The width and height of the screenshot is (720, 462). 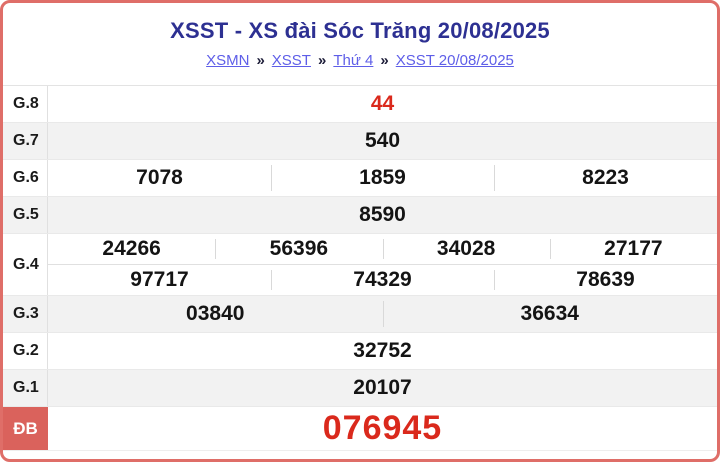 What do you see at coordinates (382, 387) in the screenshot?
I see `prize-number: 20107` at bounding box center [382, 387].